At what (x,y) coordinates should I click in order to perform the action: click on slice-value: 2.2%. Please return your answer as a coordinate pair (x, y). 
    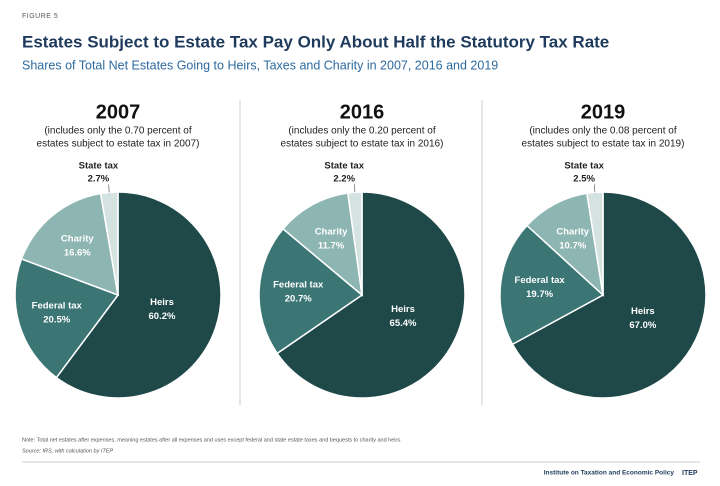
    Looking at the image, I should click on (344, 179).